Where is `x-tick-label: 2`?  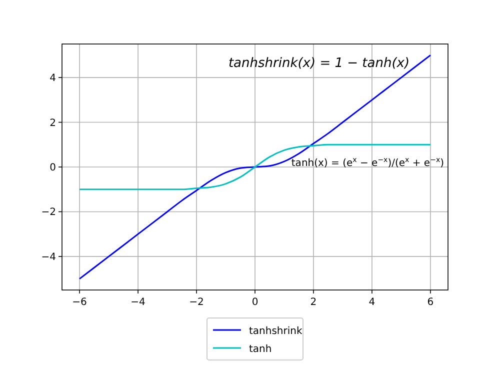 x-tick-label: 2 is located at coordinates (313, 302).